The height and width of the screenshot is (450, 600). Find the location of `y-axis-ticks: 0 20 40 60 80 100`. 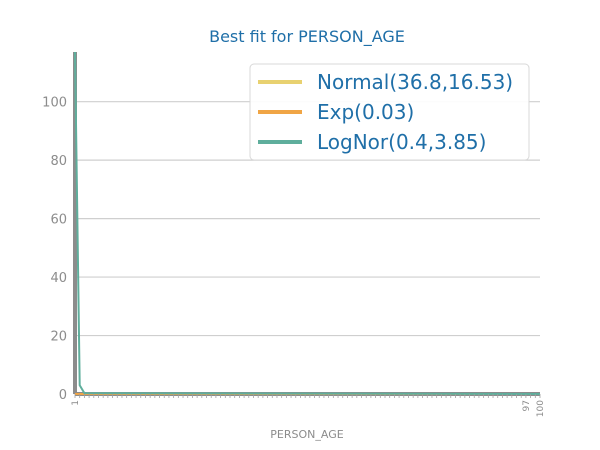

y-axis-ticks: 0 20 40 60 80 100 is located at coordinates (54, 249).